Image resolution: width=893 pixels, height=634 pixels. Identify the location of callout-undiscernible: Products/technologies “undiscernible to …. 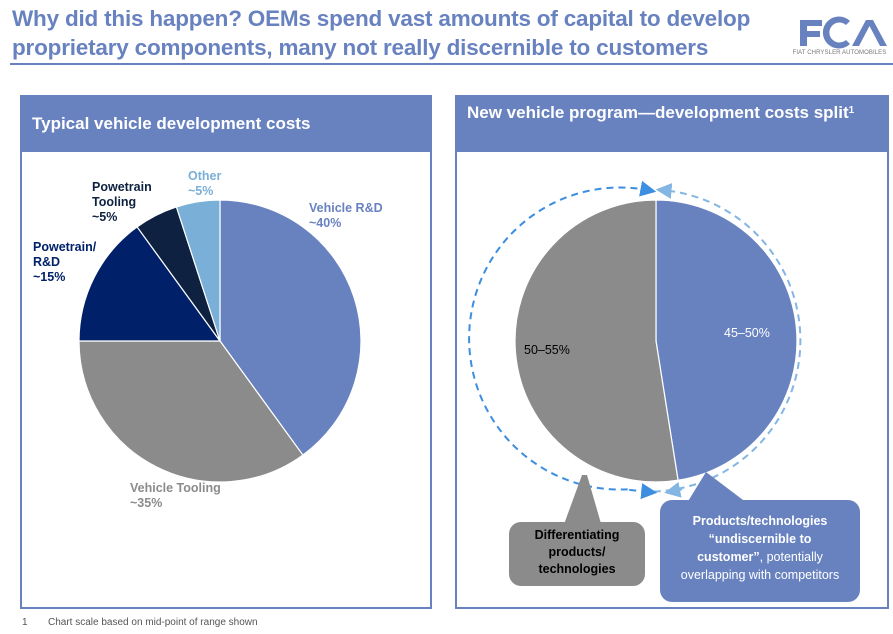
(760, 551).